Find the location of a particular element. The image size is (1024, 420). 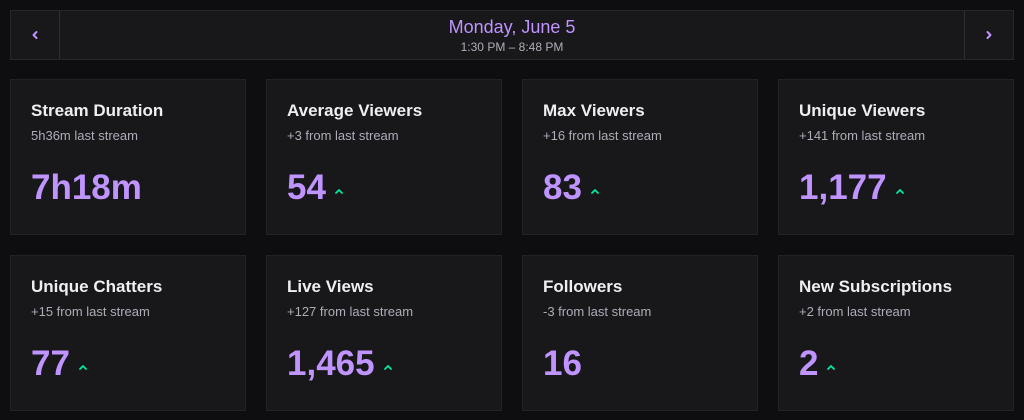

stat-comparison: +2 from last stream is located at coordinates (855, 311).